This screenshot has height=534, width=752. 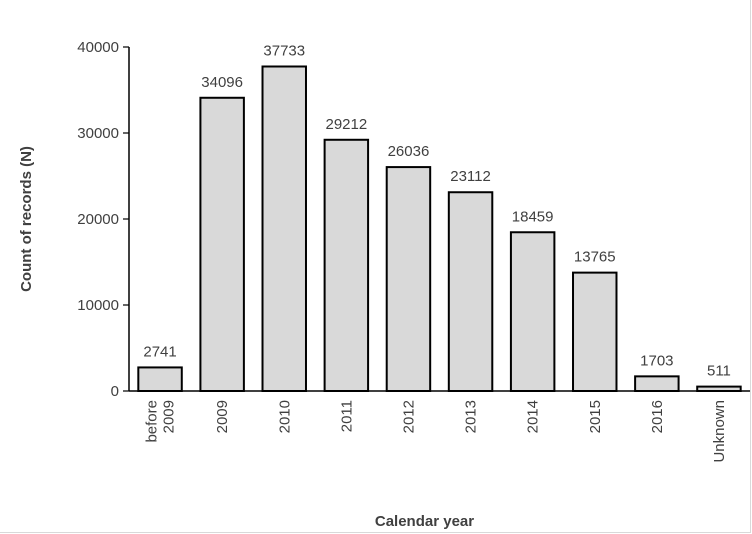 I want to click on x-tick-label: 2013, so click(x=471, y=416).